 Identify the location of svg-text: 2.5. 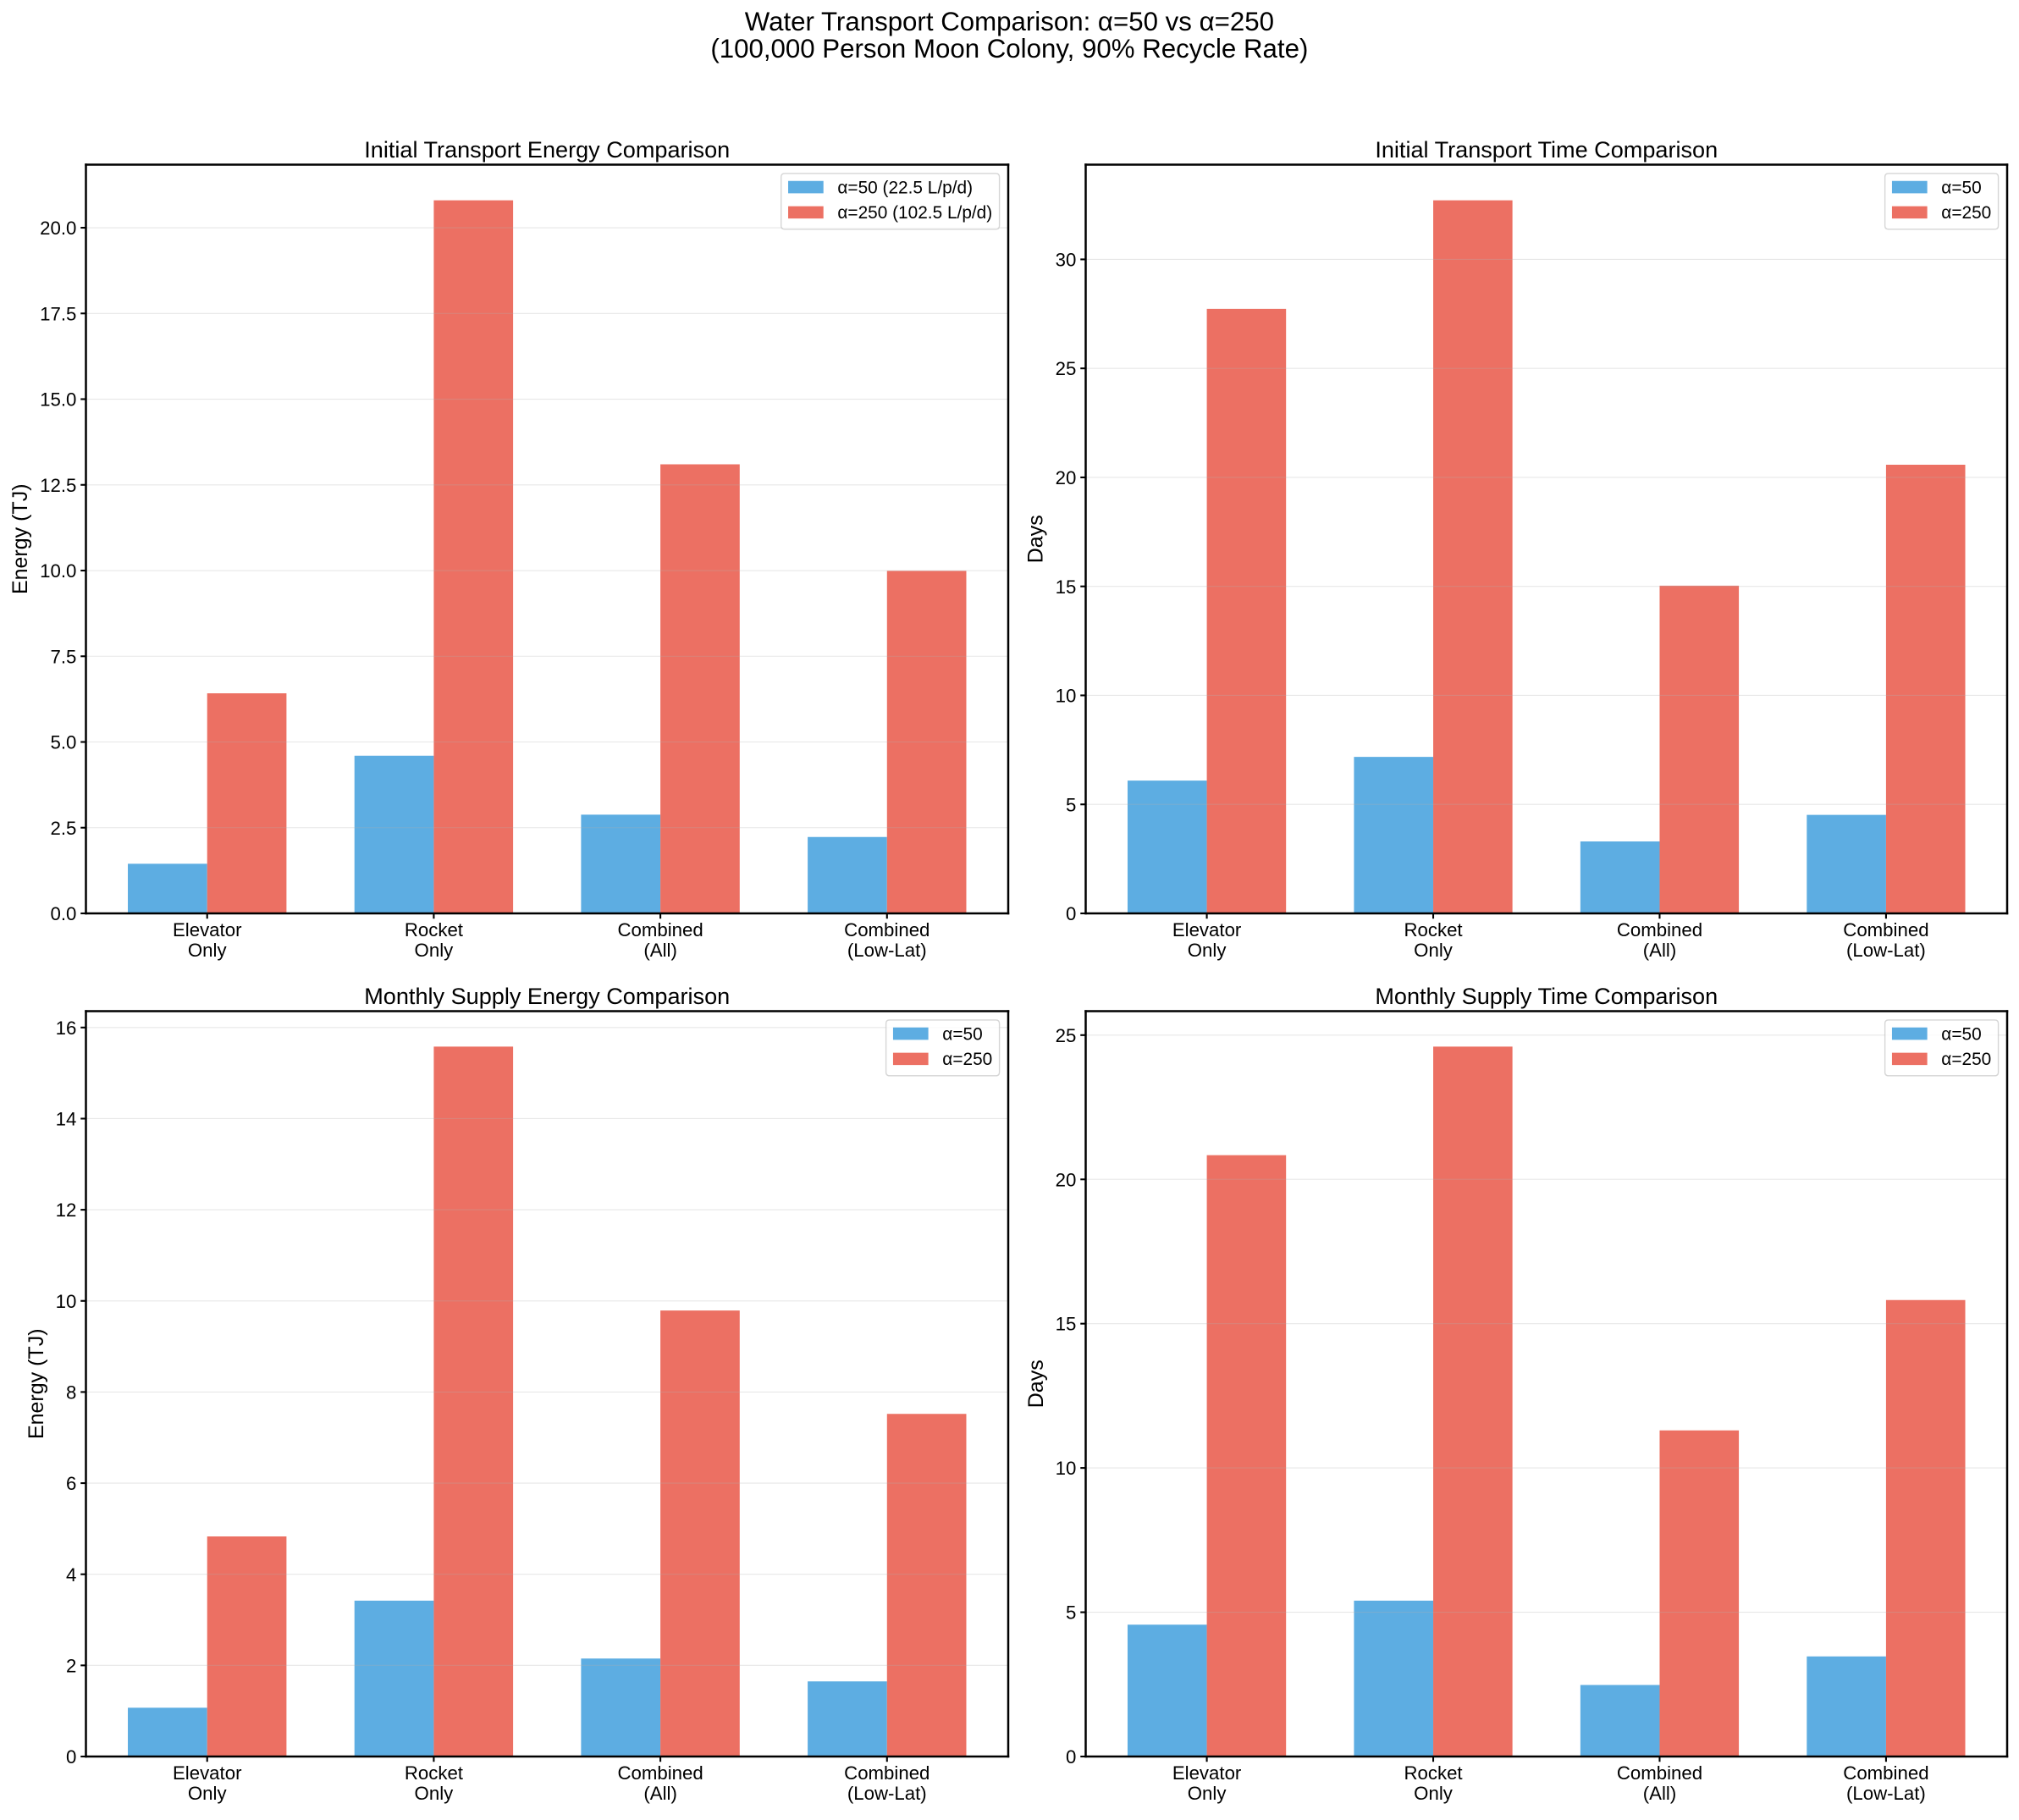
(63, 829).